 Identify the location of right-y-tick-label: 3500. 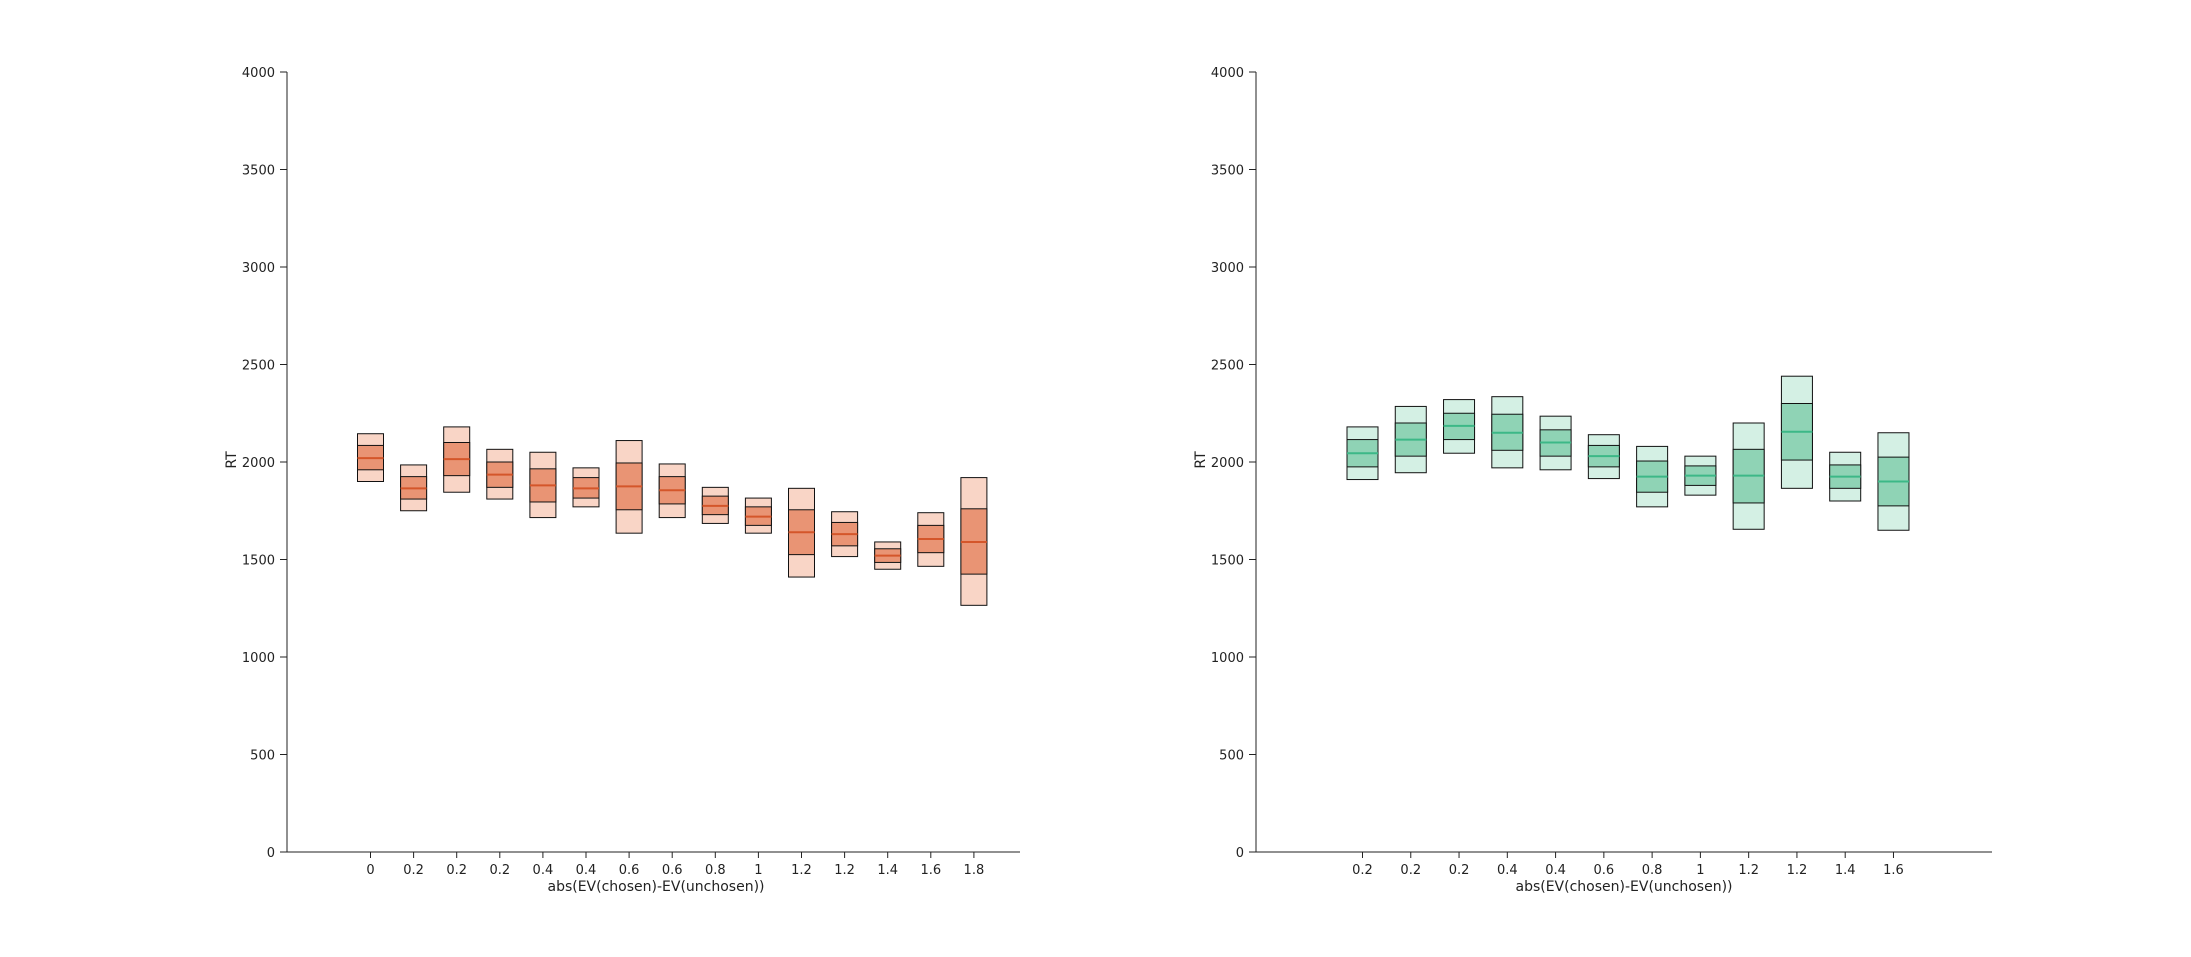
(1227, 171).